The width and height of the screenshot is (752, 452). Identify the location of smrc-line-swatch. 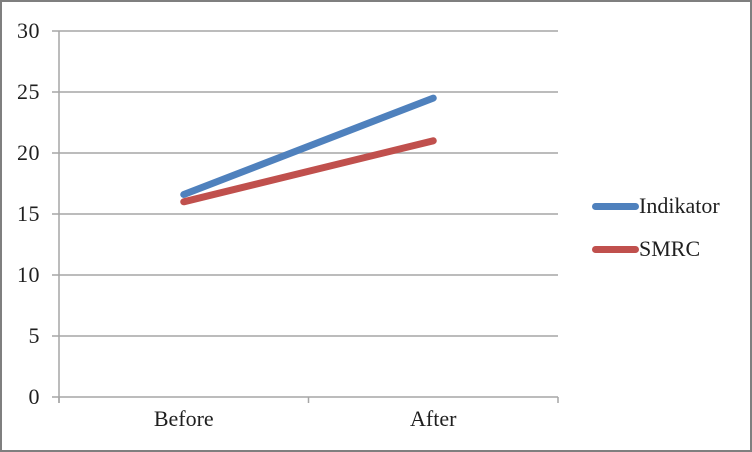
(615, 249).